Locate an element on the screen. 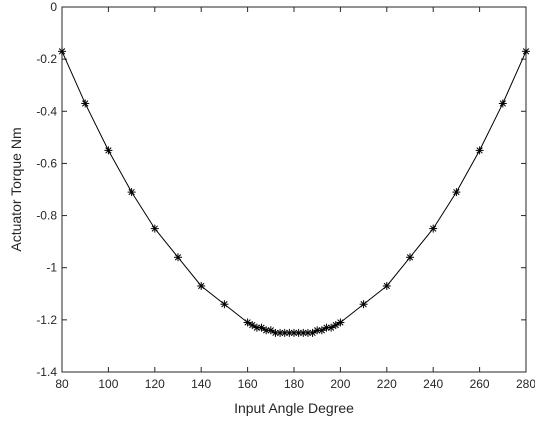  y-axis-label: Actuator Torque Nm is located at coordinates (16, 189).